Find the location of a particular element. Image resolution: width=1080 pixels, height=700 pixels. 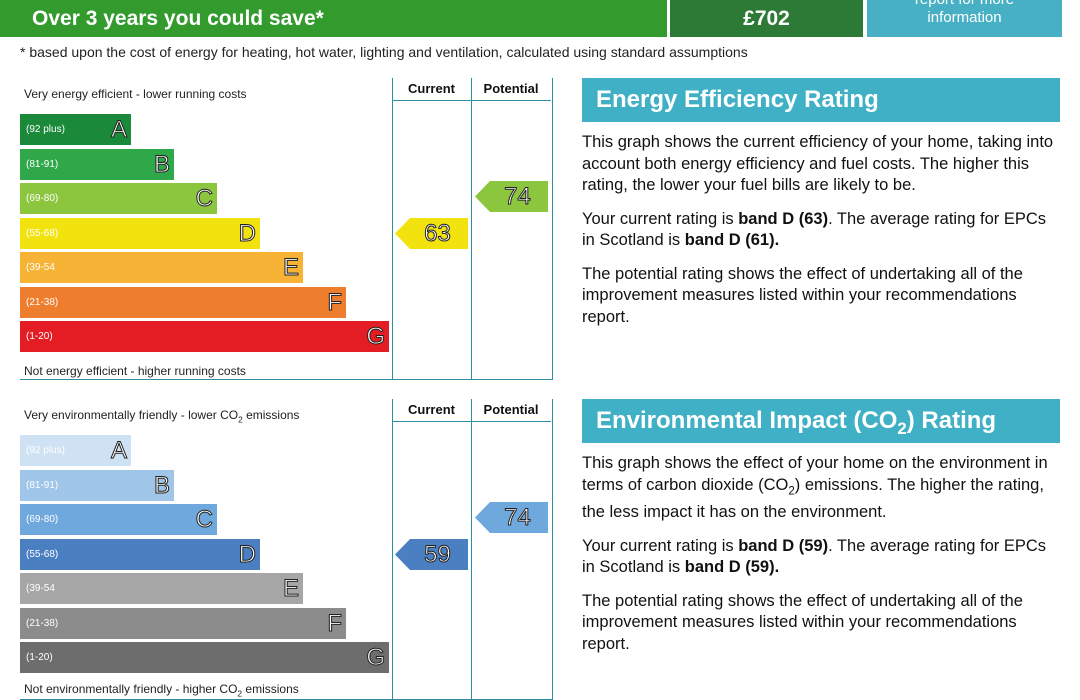

more-info-box: report for more information is located at coordinates (964, 18).